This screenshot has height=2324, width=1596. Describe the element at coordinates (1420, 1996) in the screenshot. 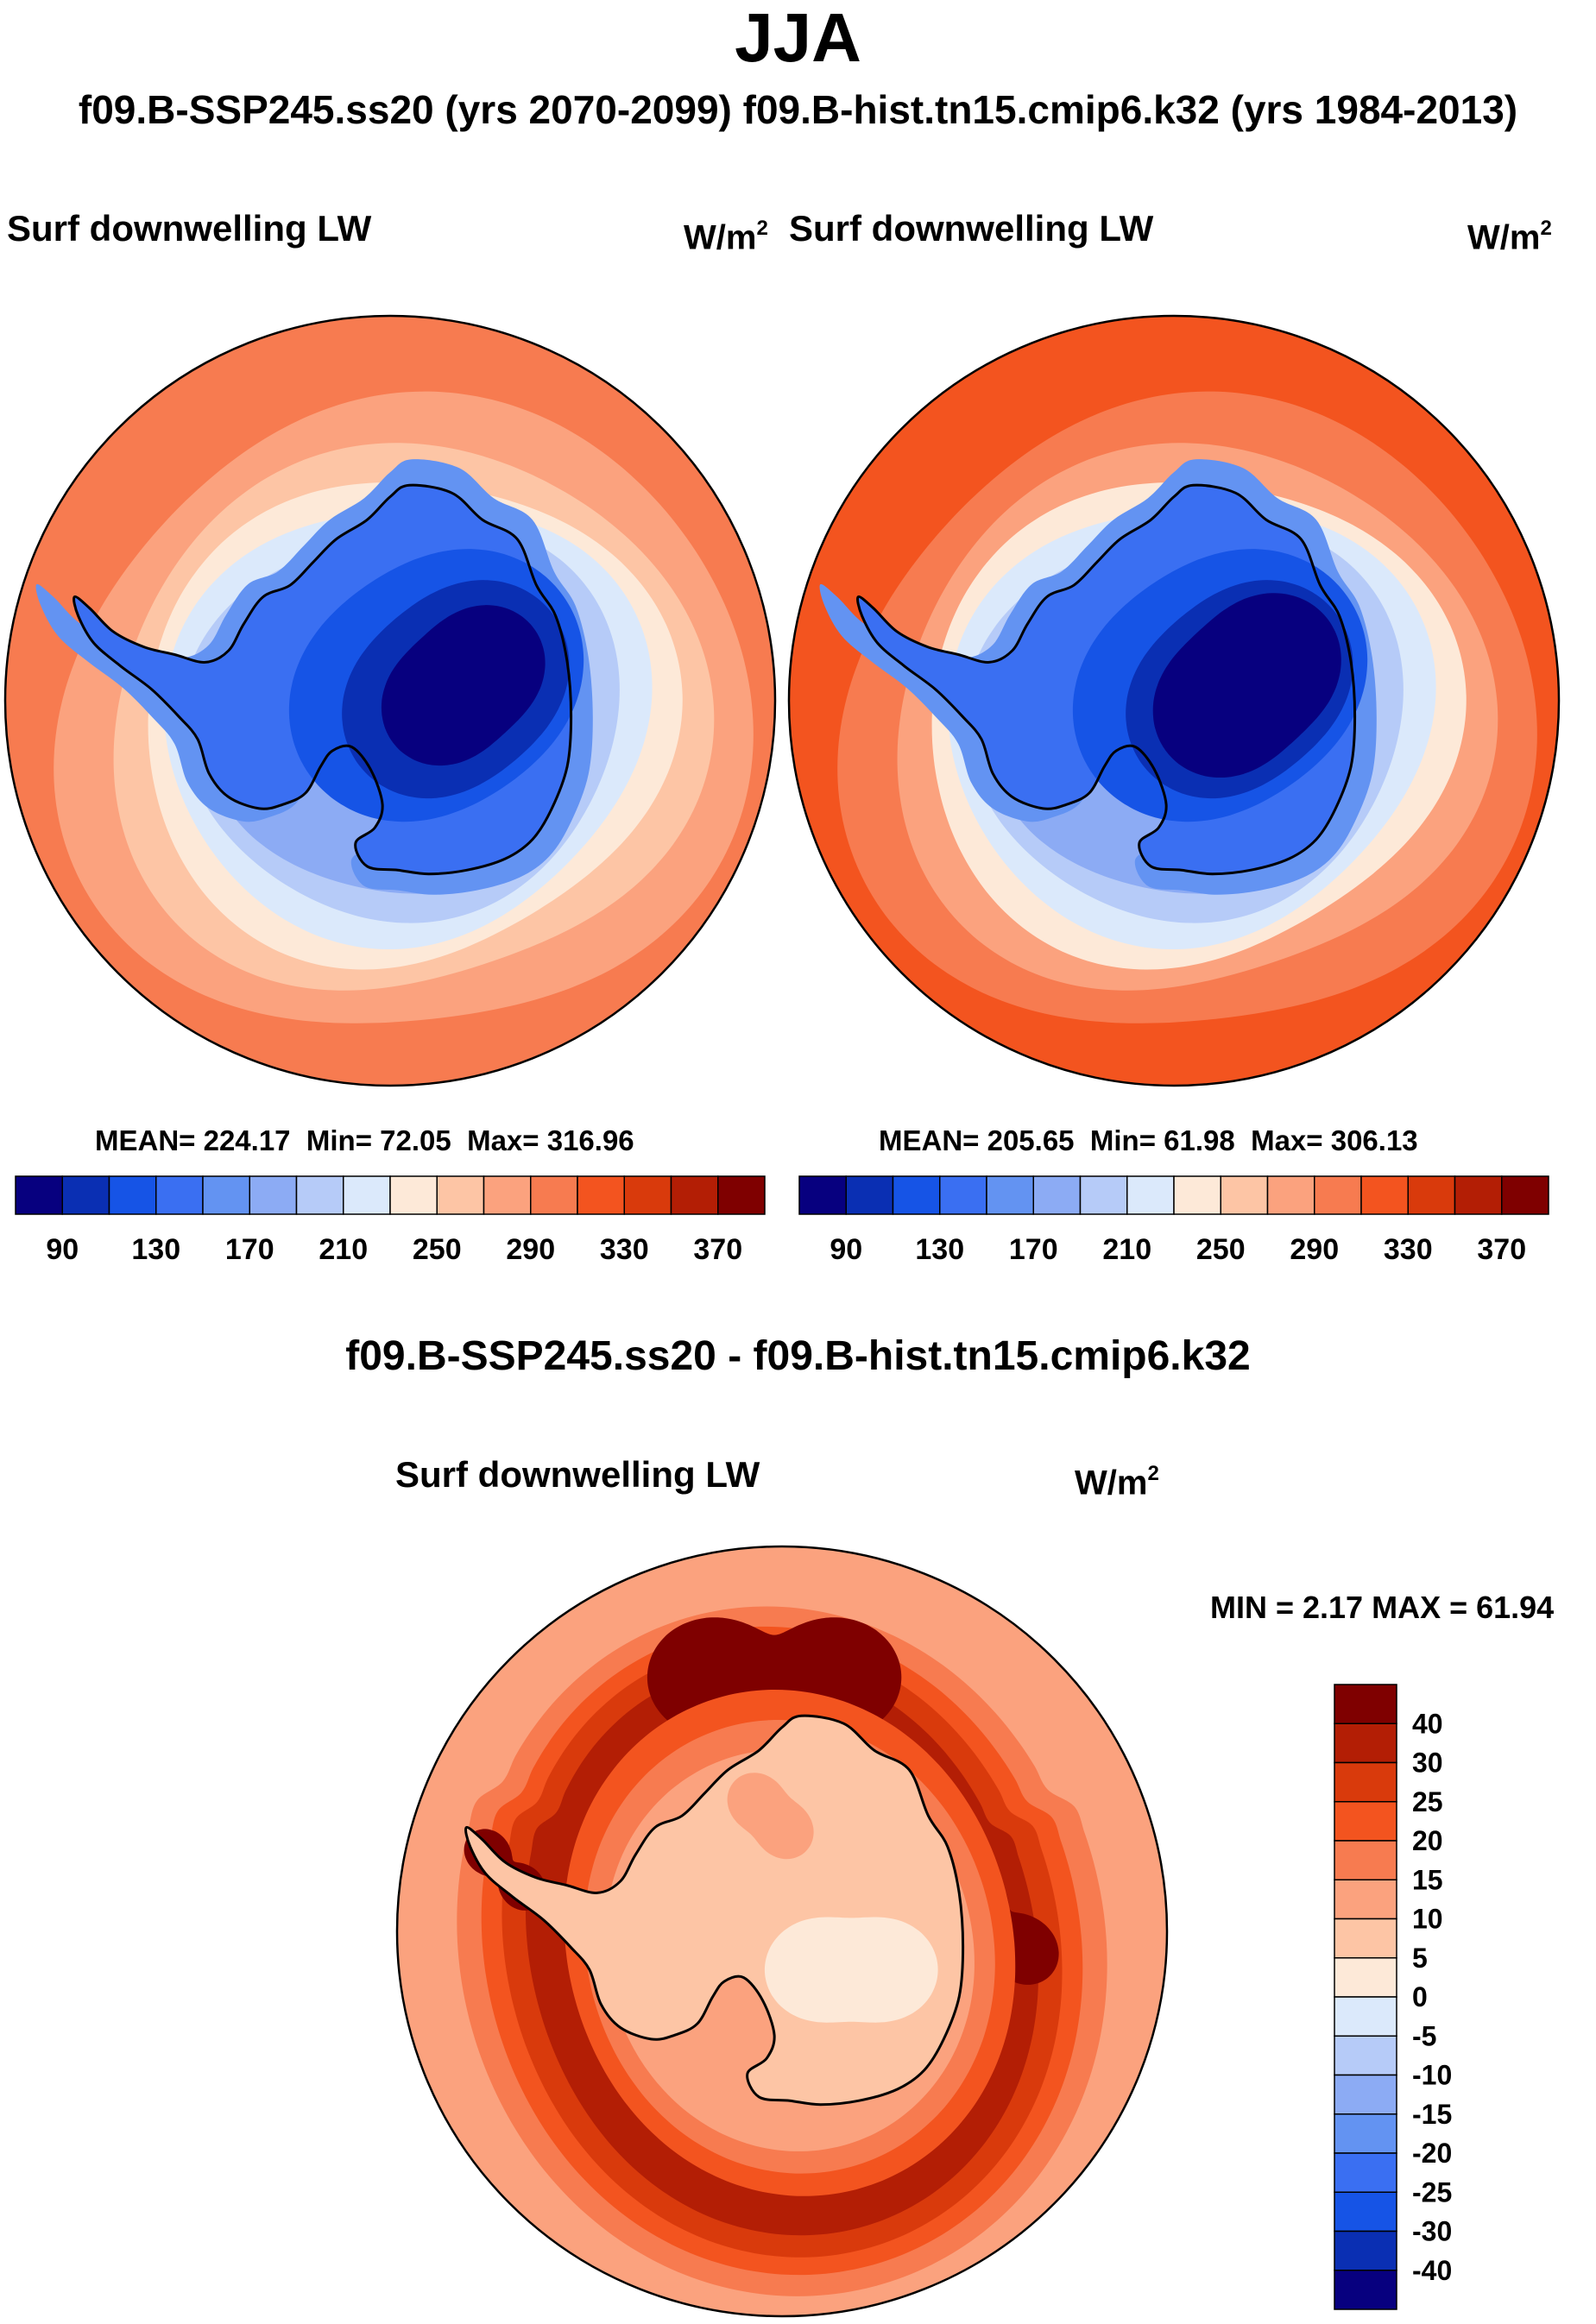

I see `diff-colorbar-tick-label: 0` at that location.